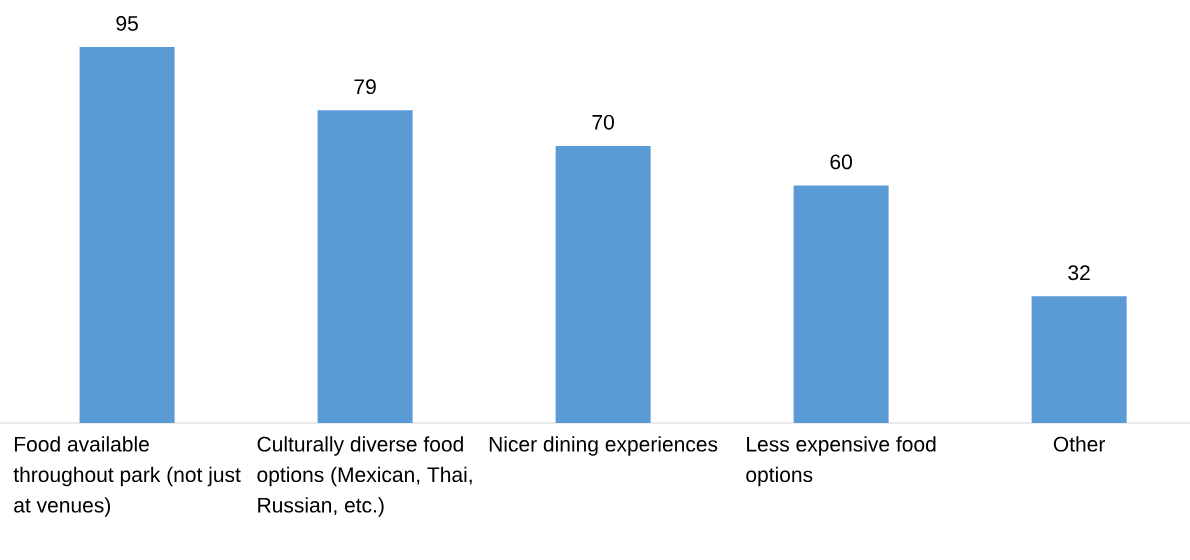  Describe the element at coordinates (364, 476) in the screenshot. I see `x-tick-label: Culturally diverse food options (Mexican, Thai, Russian, etc.)` at that location.